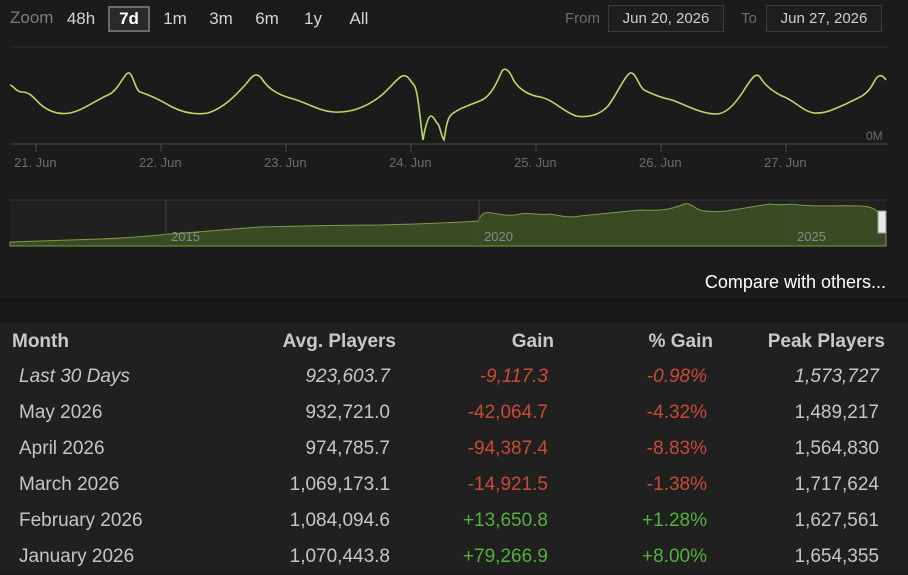 This screenshot has height=575, width=908. I want to click on gain-cell: +79,266.9, so click(505, 556).